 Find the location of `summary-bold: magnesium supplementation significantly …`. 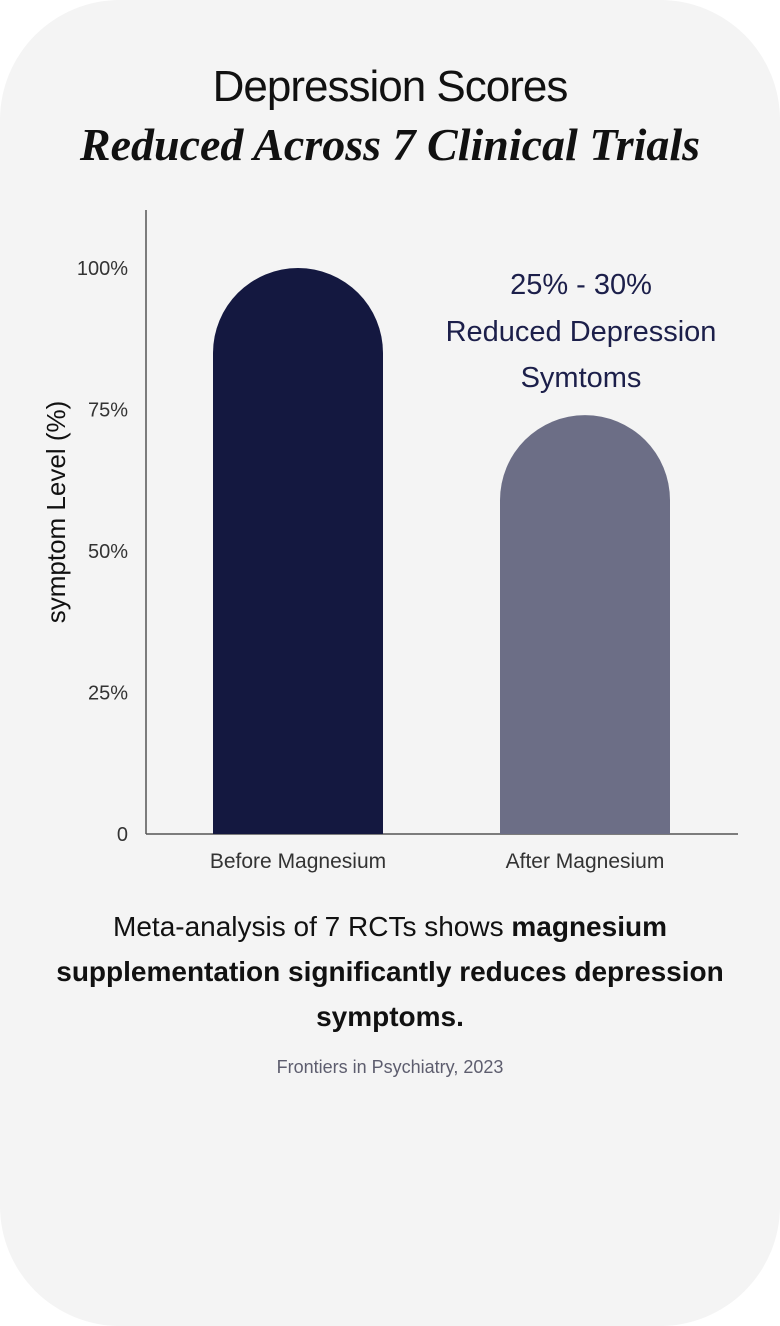

summary-bold: magnesium supplementation significantly … is located at coordinates (390, 971).